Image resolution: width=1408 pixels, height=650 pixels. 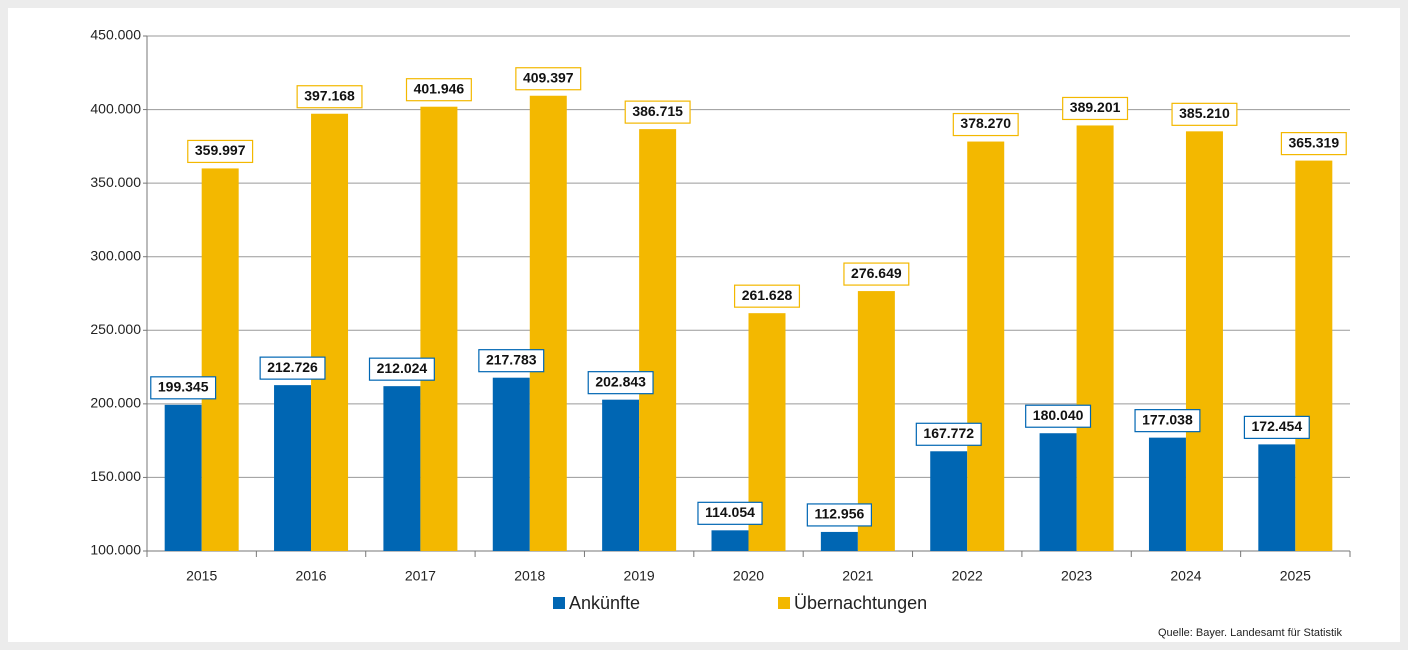 I want to click on value-label-text: 112.956, so click(x=839, y=514).